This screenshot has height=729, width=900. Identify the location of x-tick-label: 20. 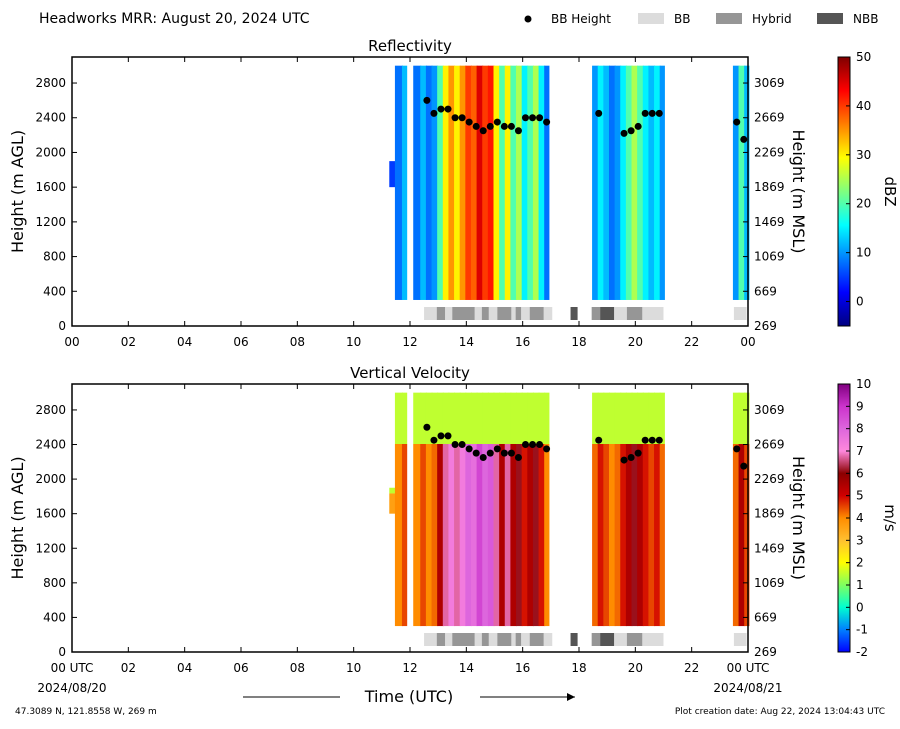
(635, 342).